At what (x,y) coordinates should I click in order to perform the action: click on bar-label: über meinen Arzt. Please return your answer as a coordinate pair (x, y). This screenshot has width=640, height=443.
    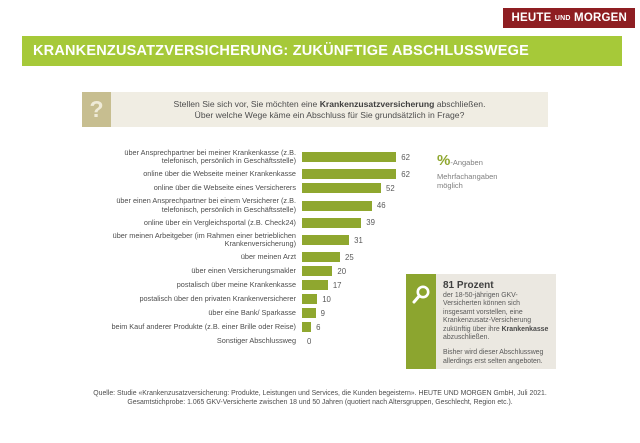
    Looking at the image, I should click on (268, 257).